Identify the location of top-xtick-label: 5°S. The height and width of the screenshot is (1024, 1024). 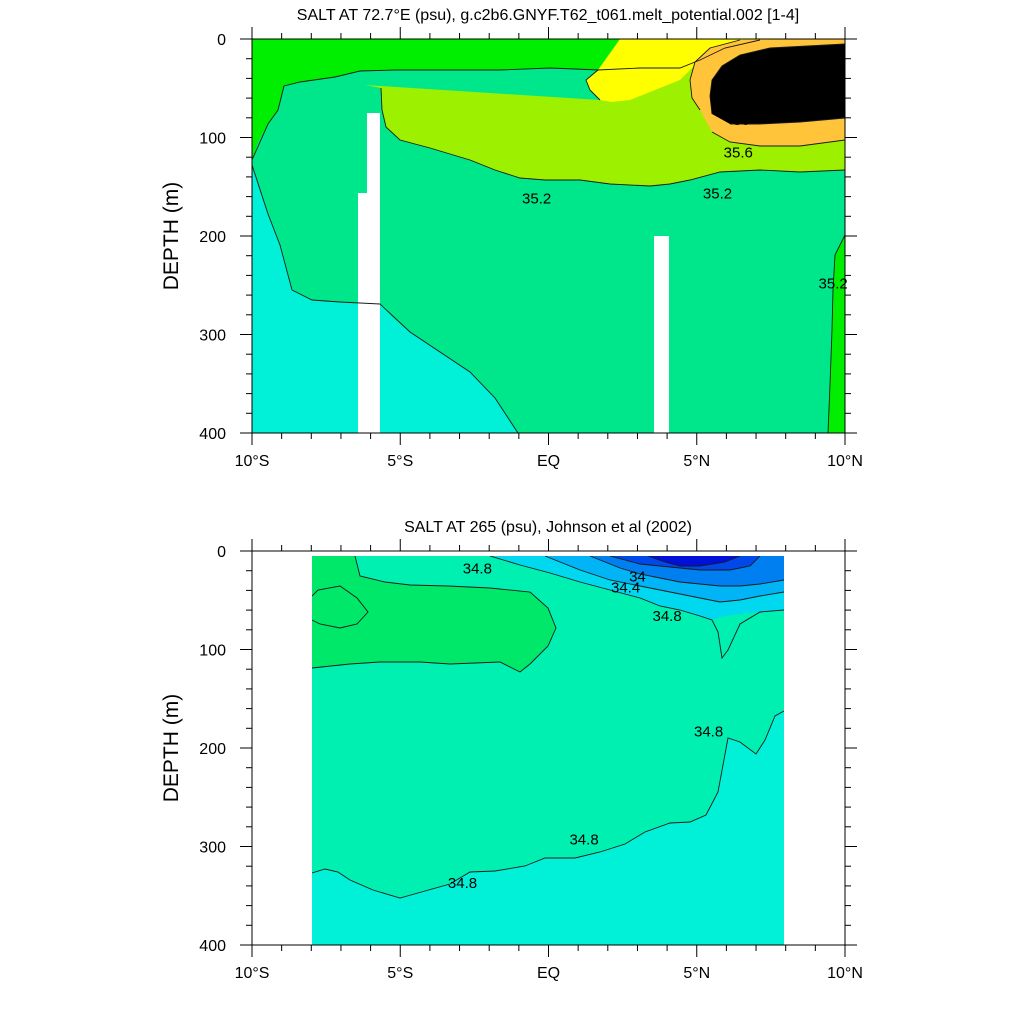
(400, 461).